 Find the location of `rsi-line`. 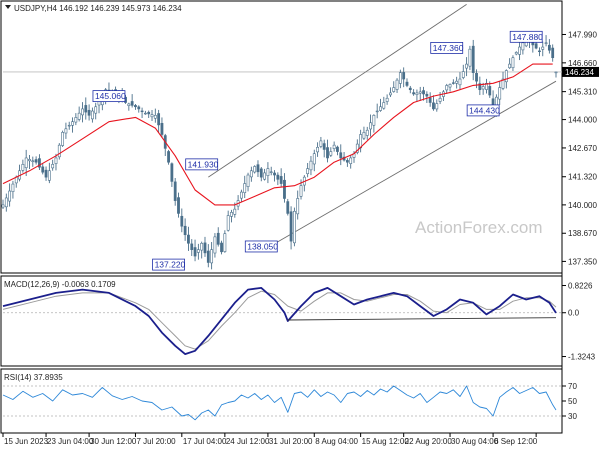

rsi-line is located at coordinates (279, 403).